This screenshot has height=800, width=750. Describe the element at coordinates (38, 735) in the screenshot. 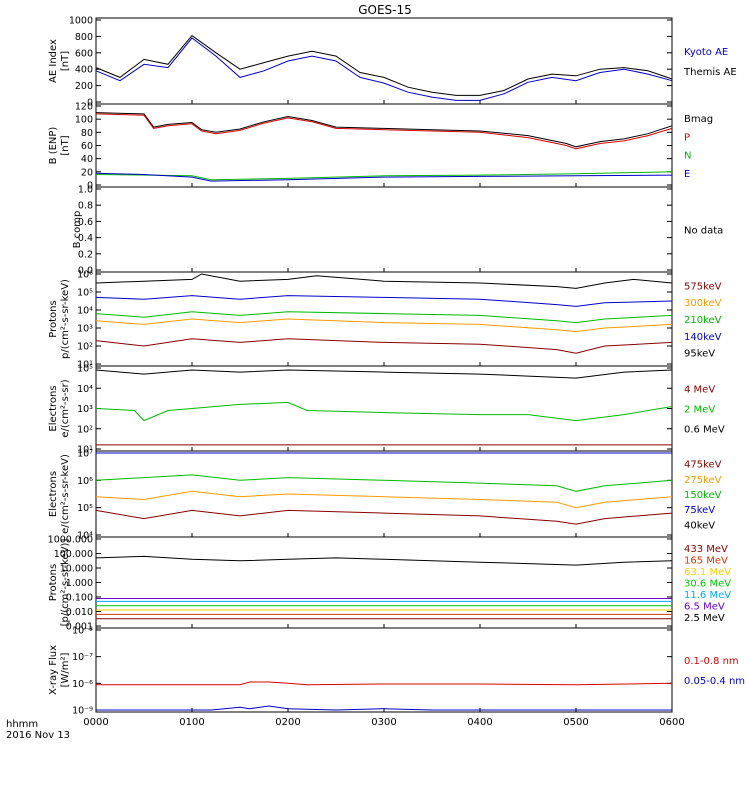

I see `footer-date: 2016 Nov 13` at that location.